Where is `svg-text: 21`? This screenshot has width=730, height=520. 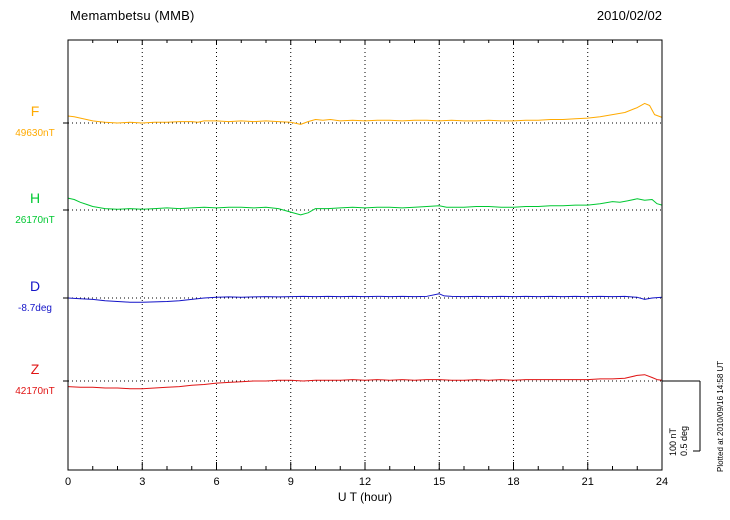
svg-text: 21 is located at coordinates (588, 482).